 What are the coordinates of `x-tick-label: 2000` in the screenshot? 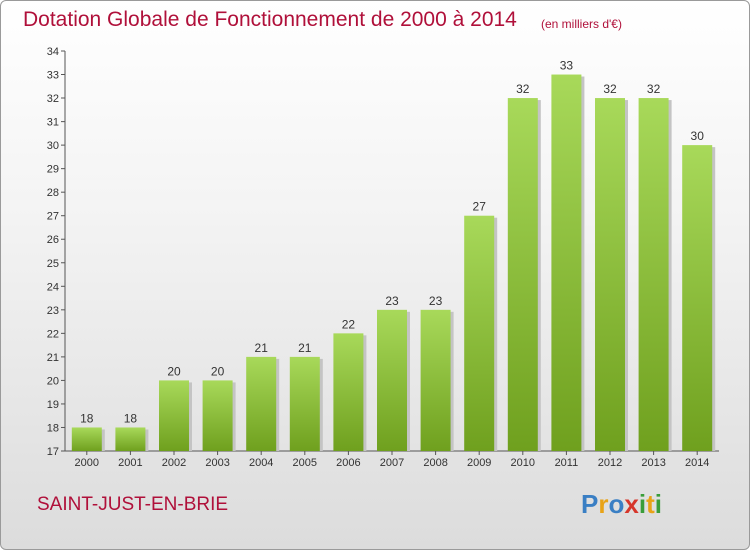 It's located at (87, 463).